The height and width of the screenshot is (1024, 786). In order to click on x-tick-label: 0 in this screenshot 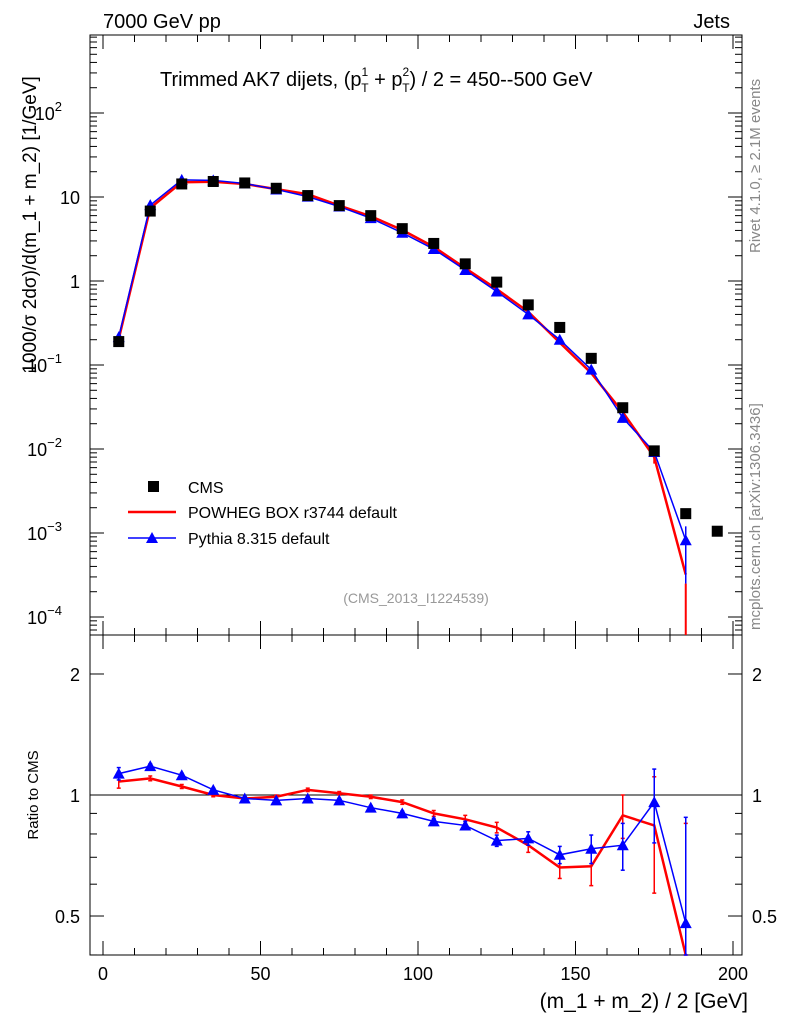, I will do `click(103, 974)`.